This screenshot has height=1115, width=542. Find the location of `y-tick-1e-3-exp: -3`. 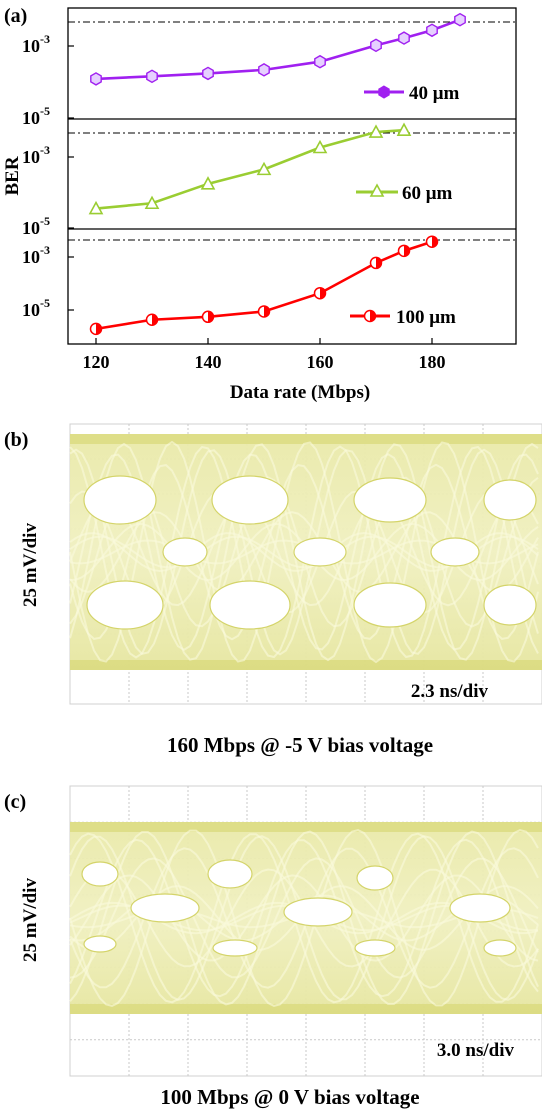

y-tick-1e-3-exp: -3 is located at coordinates (45, 39).